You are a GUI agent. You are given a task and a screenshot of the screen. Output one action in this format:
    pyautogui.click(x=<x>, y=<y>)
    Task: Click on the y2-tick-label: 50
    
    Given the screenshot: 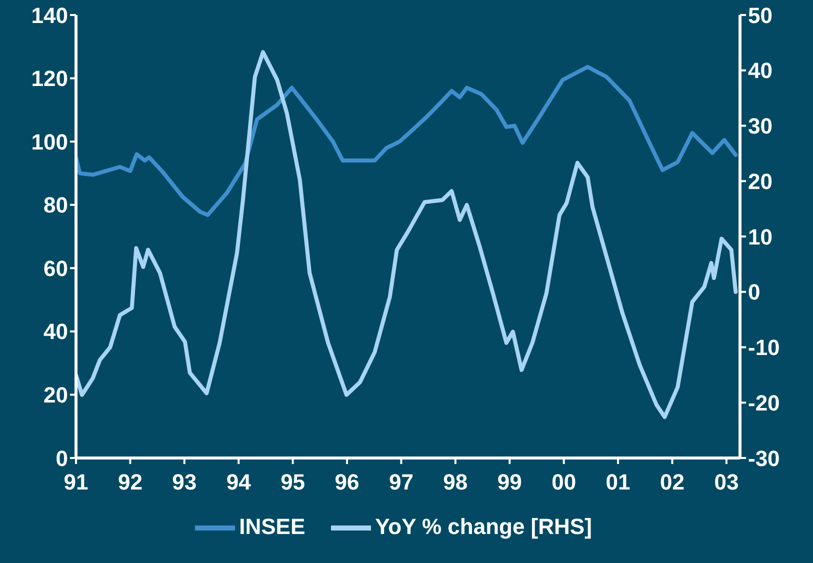 What is the action you would take?
    pyautogui.click(x=760, y=15)
    